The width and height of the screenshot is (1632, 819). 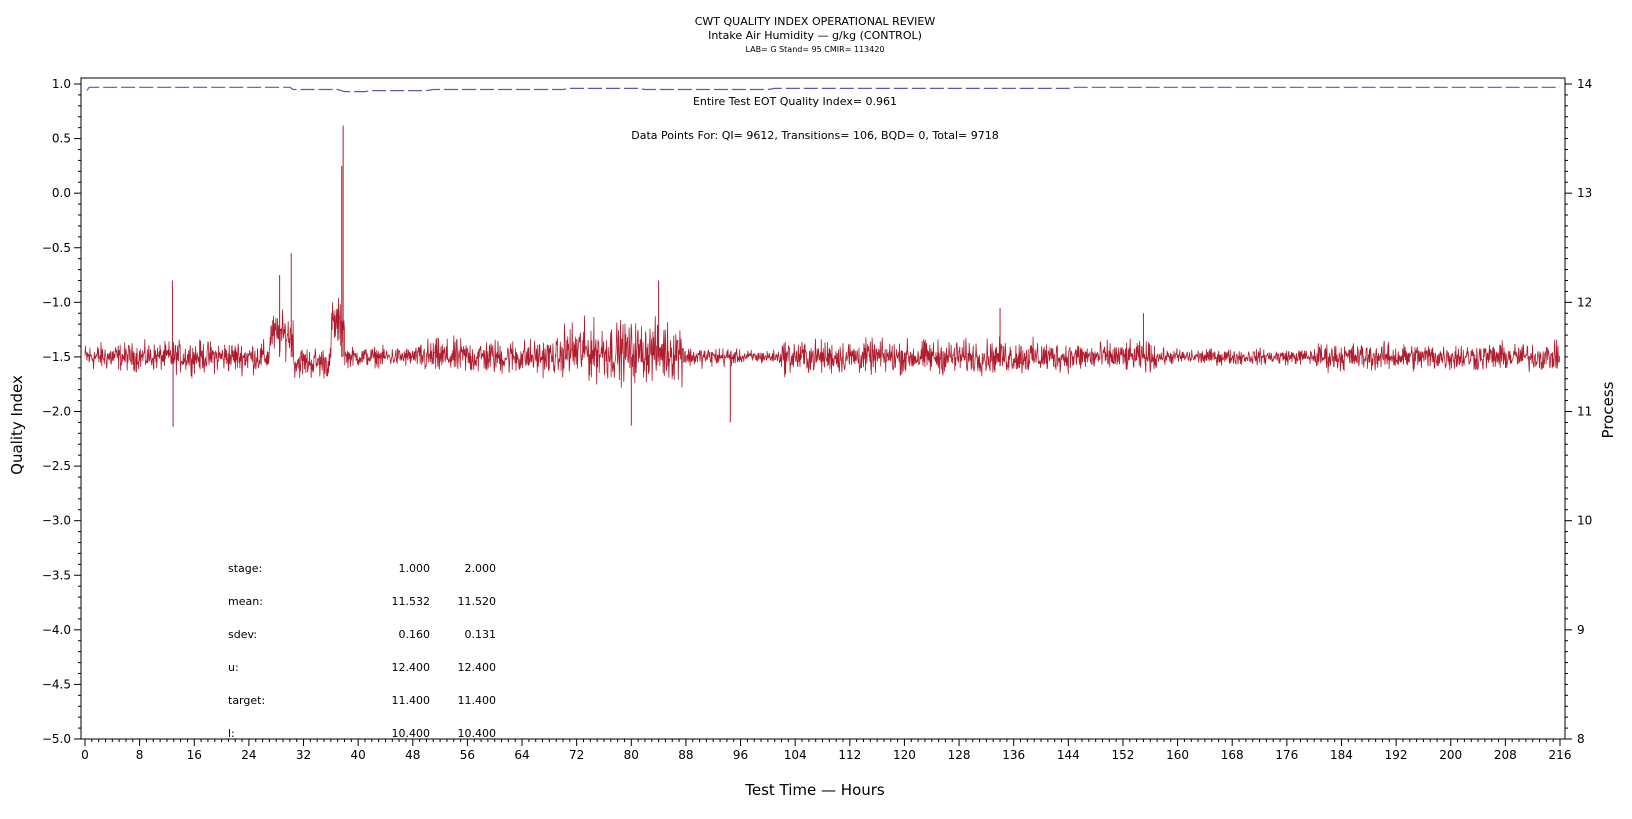 What do you see at coordinates (1068, 755) in the screenshot?
I see `x-tick-label: 144` at bounding box center [1068, 755].